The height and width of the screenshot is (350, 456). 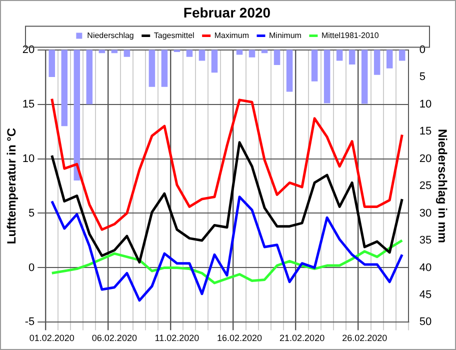 I want to click on legend-label: Mittel1981-2010, so click(x=350, y=35).